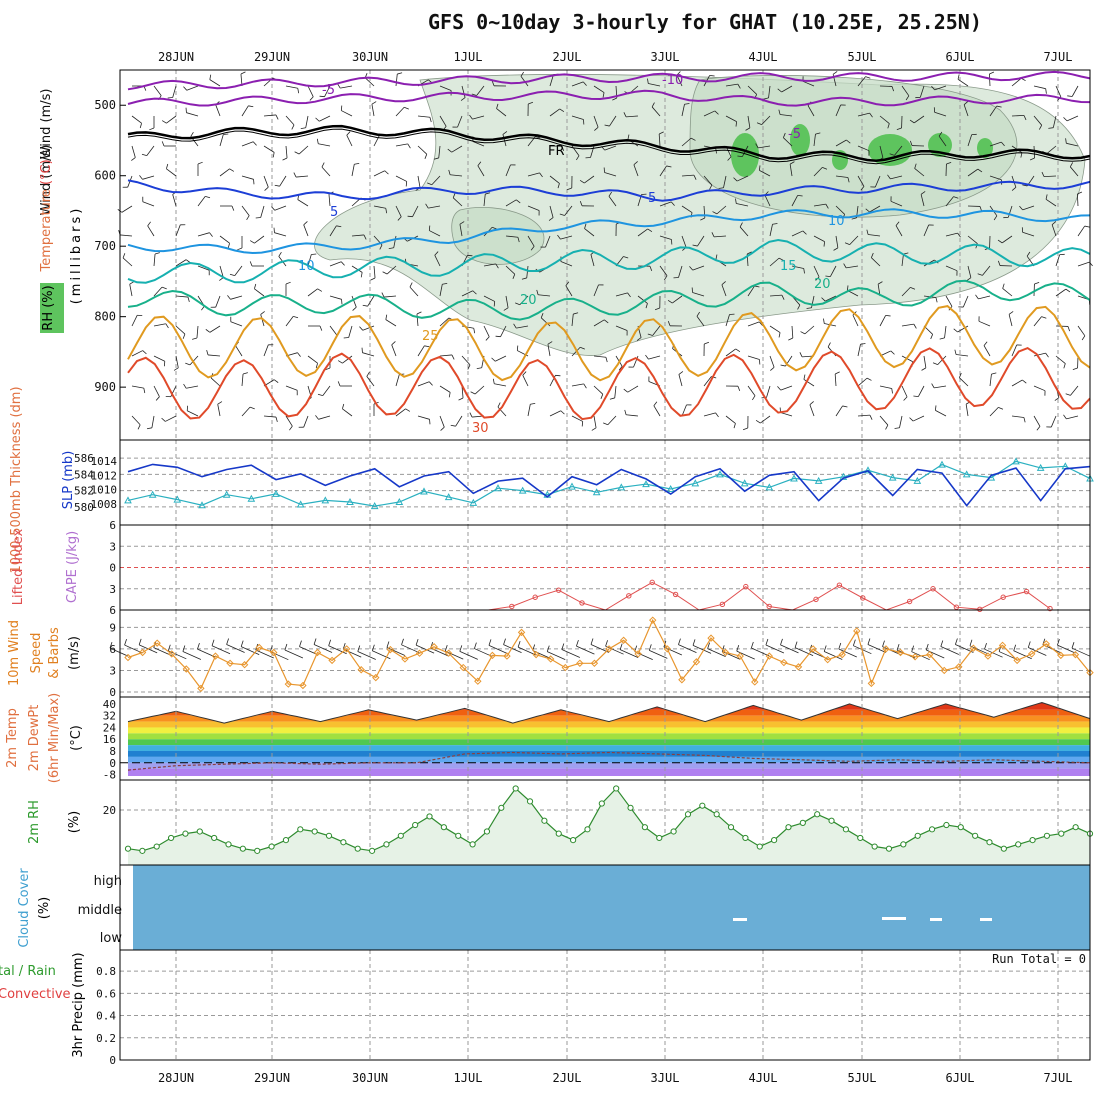 The image size is (1100, 1100). Describe the element at coordinates (609, 654) in the screenshot. I see `wind-speed-line` at that location.